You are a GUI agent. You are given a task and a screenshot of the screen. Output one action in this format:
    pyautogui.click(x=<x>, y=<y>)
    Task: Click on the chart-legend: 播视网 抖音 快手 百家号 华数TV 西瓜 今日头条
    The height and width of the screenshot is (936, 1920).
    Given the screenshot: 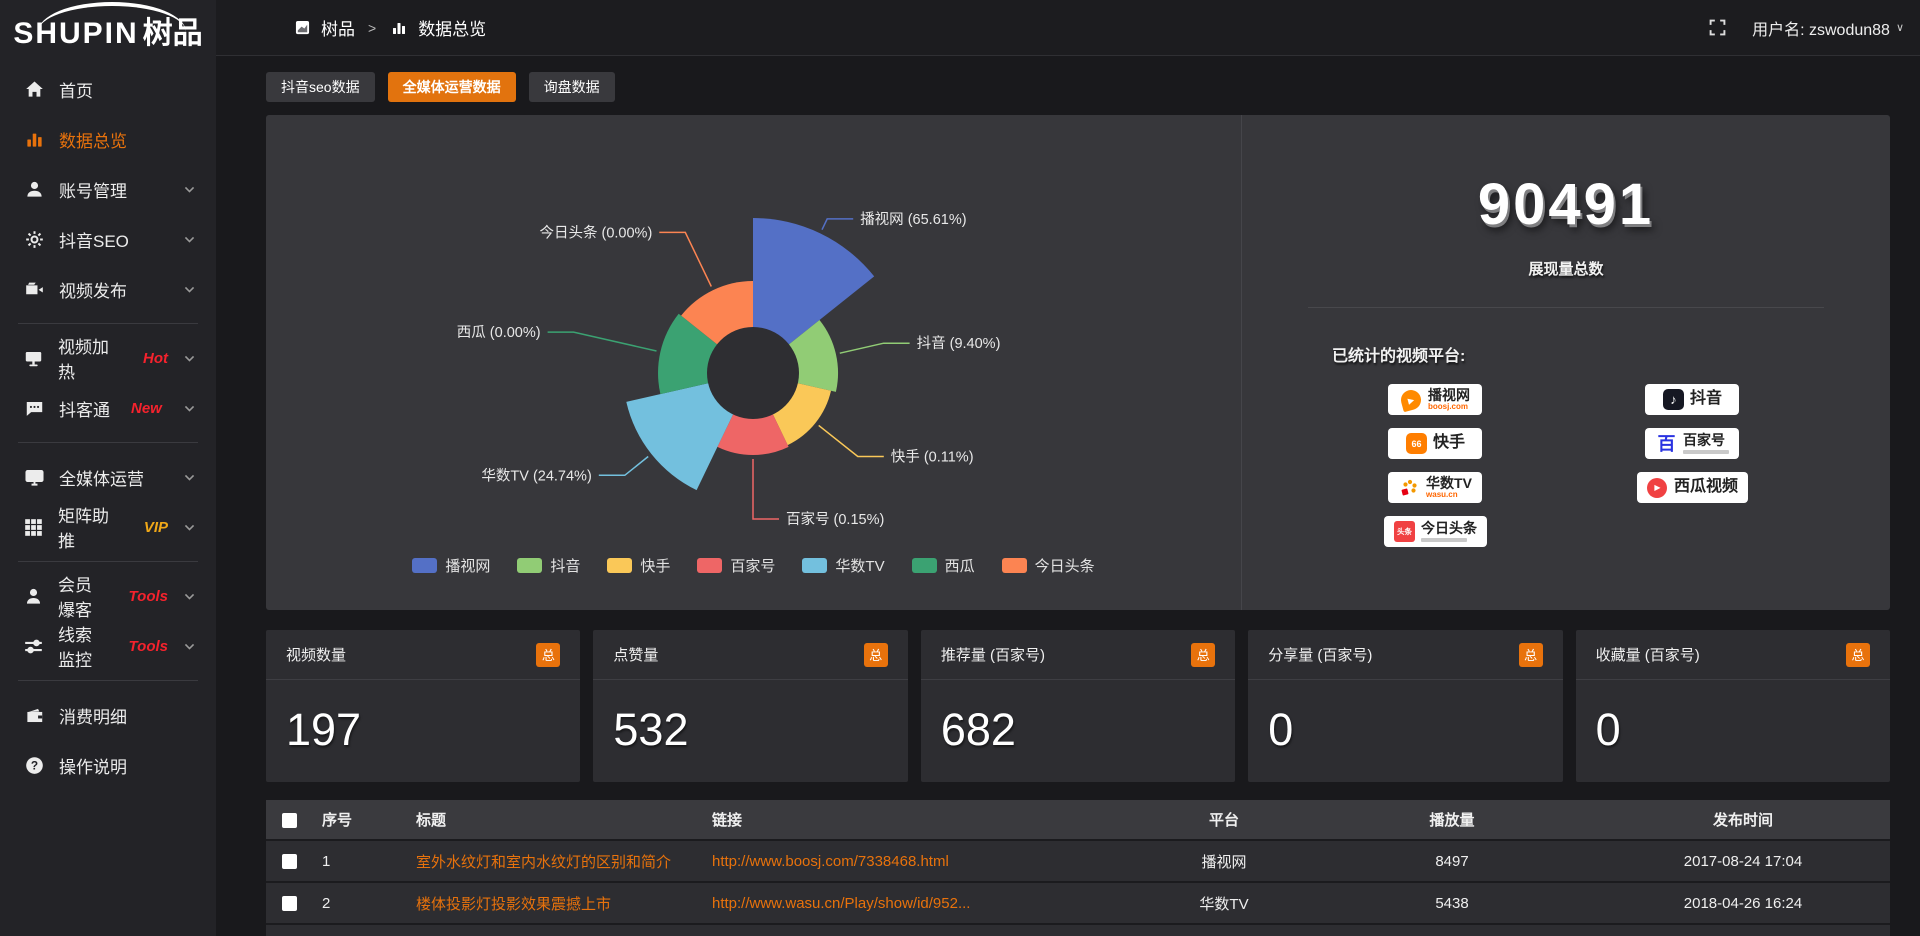 What is the action you would take?
    pyautogui.click(x=753, y=565)
    